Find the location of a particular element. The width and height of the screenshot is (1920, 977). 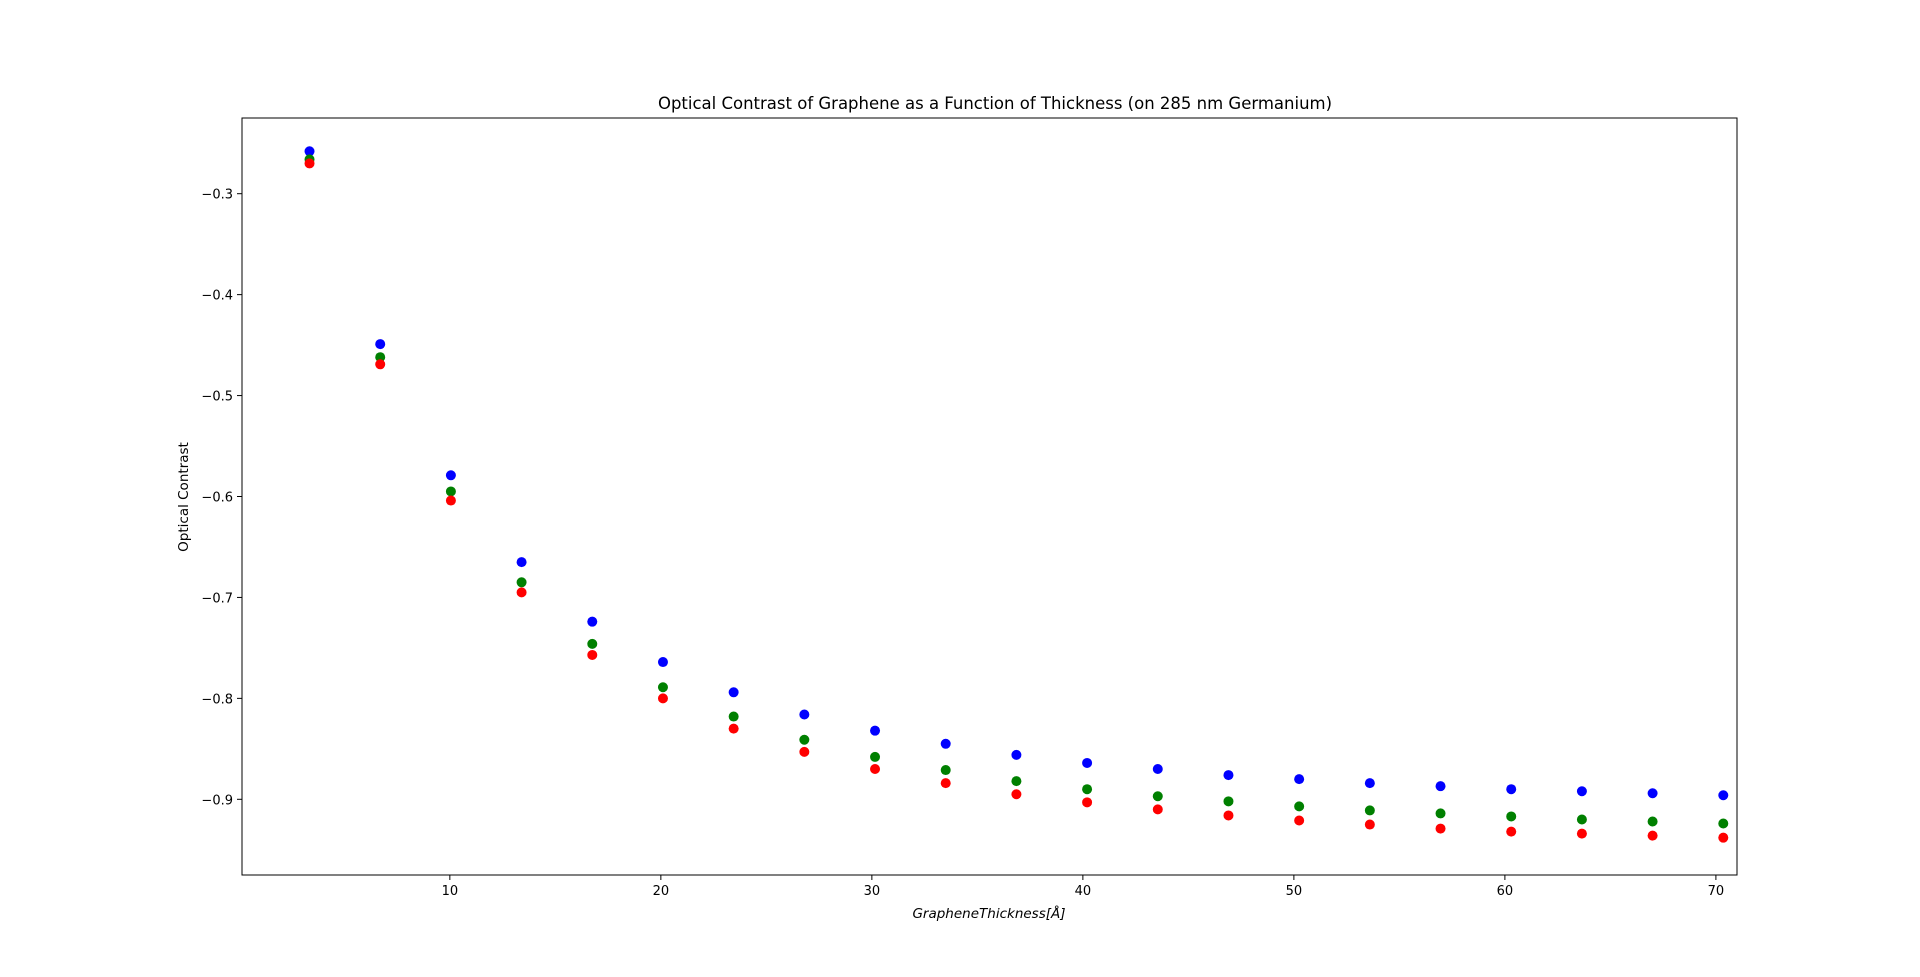

y-tick-label: −0.4 is located at coordinates (217, 296).